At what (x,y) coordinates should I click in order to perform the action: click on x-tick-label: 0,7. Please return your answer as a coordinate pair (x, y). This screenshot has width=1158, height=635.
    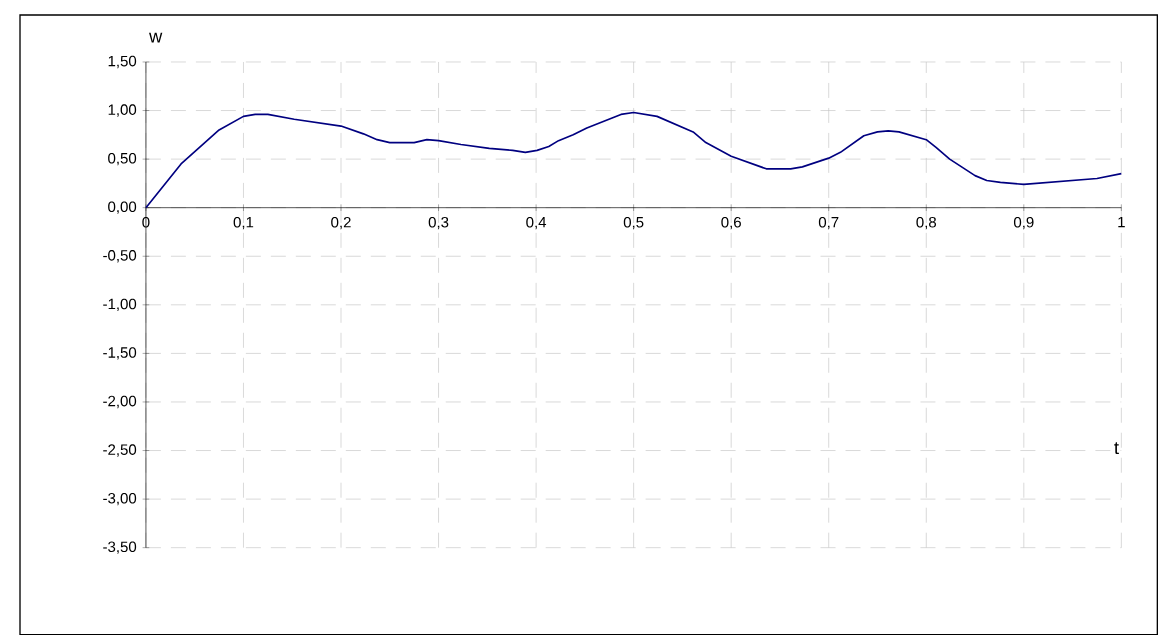
    Looking at the image, I should click on (828, 223).